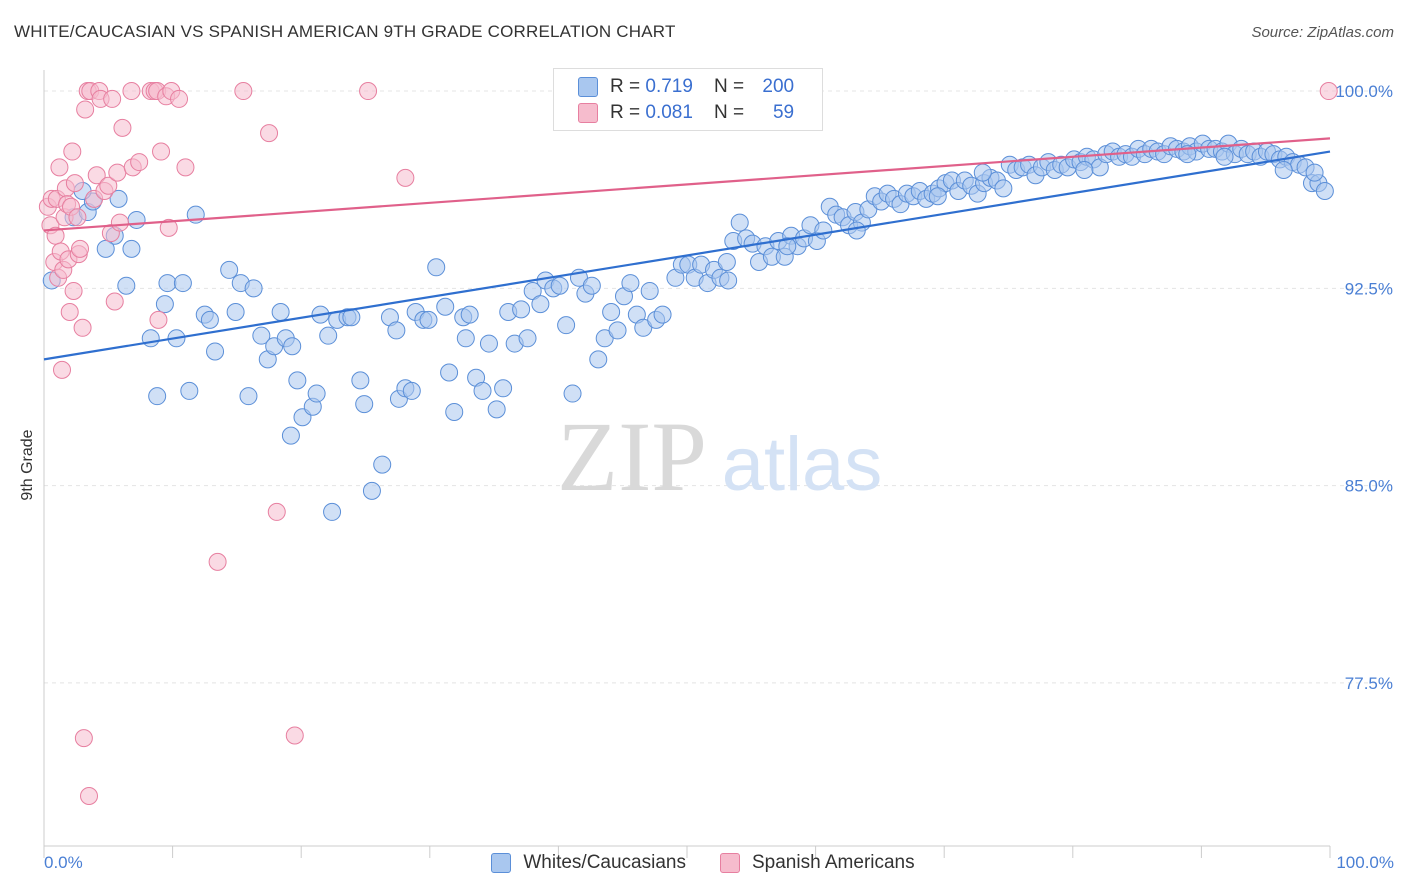 The image size is (1406, 892). I want to click on x-tick-max: 100.0%, so click(1365, 862).